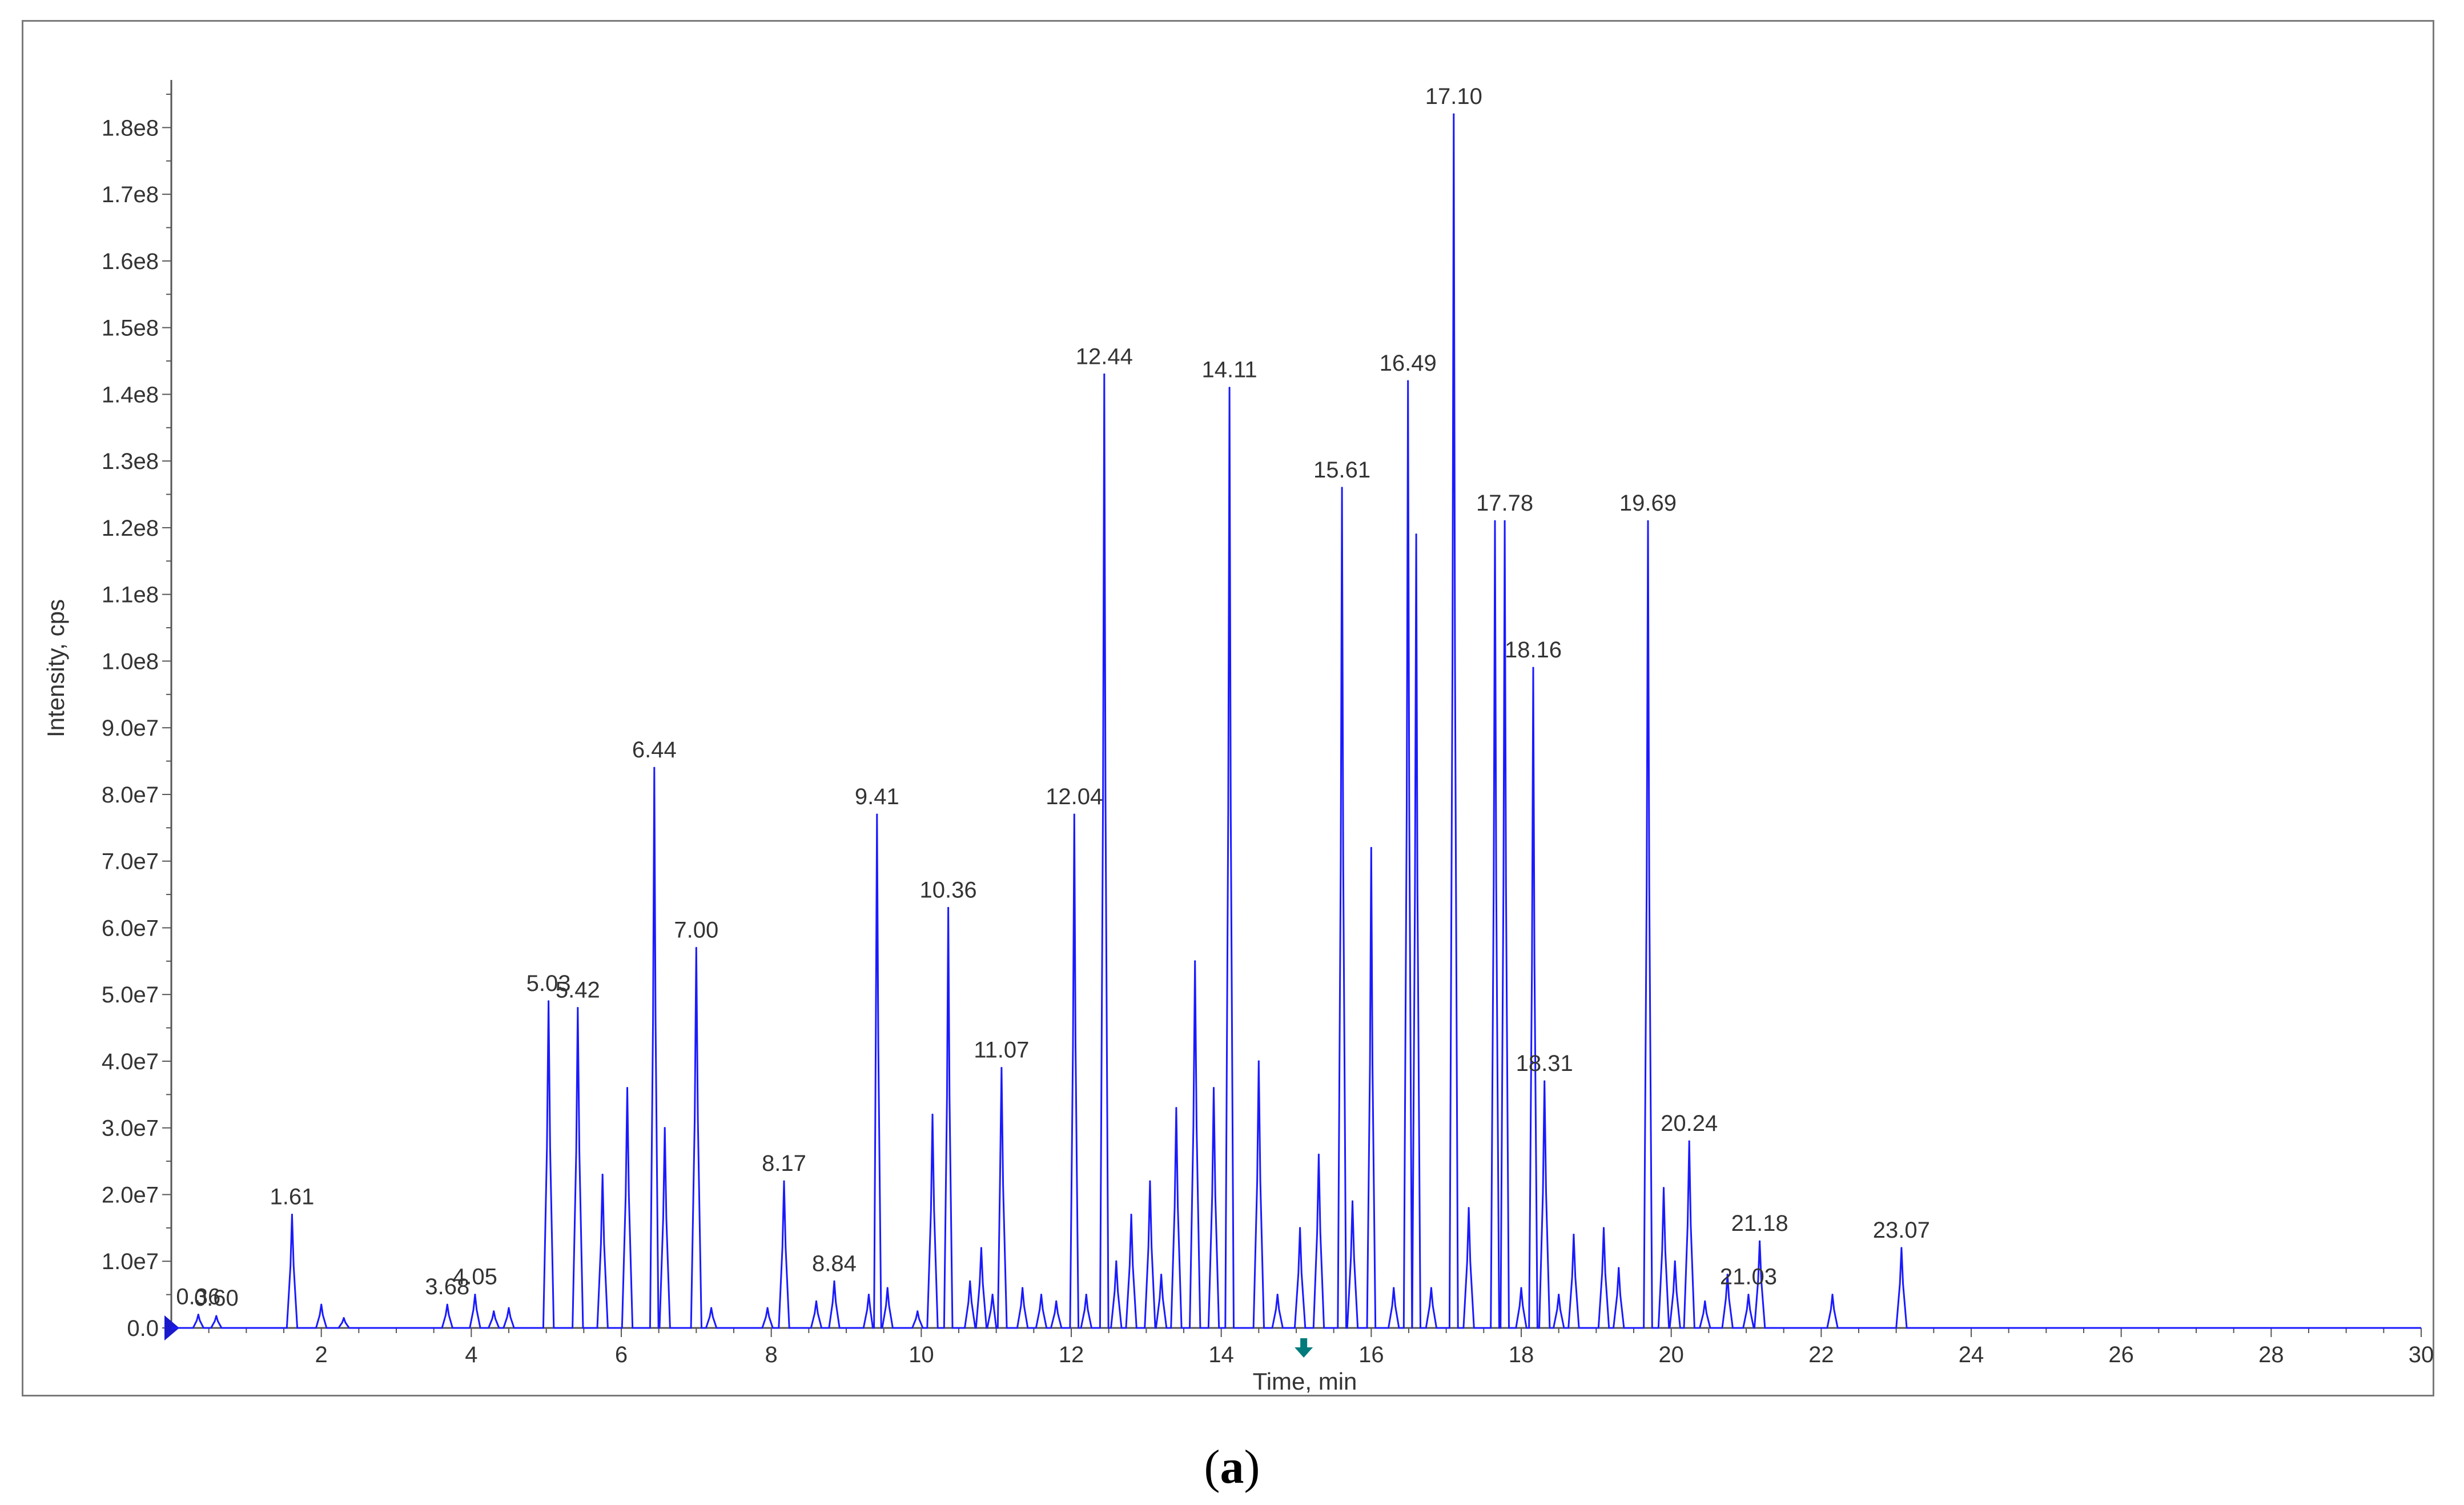  Describe the element at coordinates (1972, 1354) in the screenshot. I see `x-tick-label: 24` at that location.